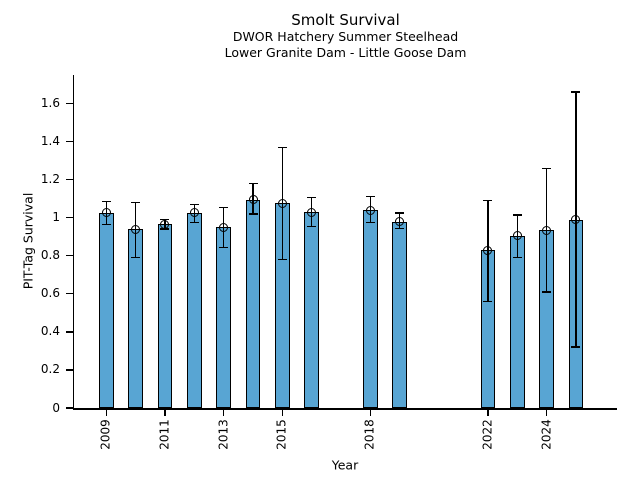  I want to click on y-tick-label: 0.2, so click(50, 369).